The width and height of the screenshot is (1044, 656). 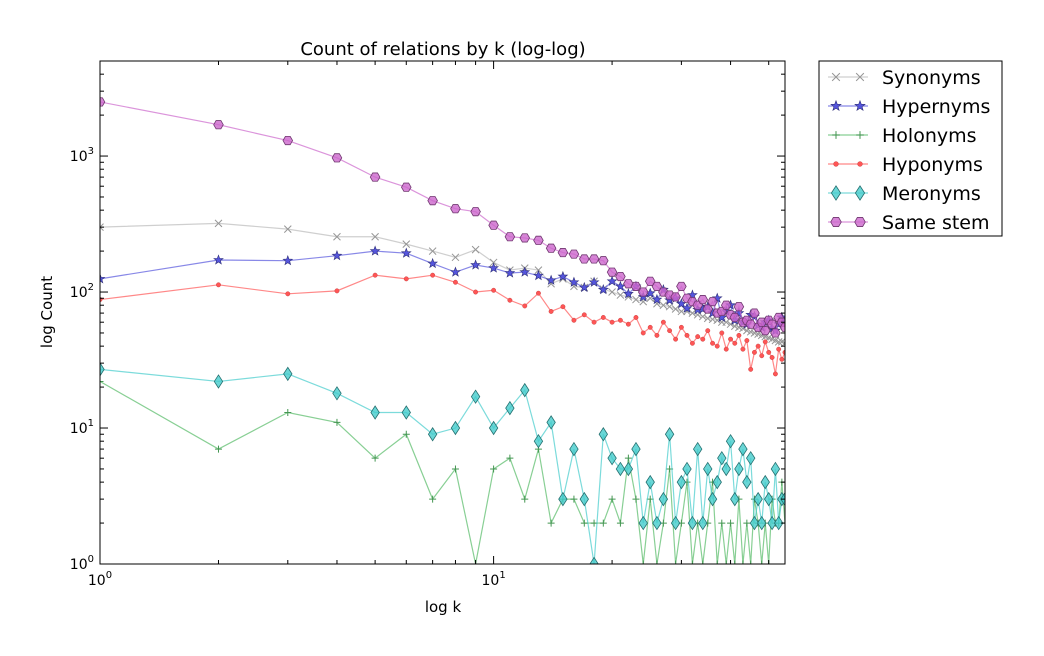 I want to click on legend-label: Synonyms, so click(x=931, y=78).